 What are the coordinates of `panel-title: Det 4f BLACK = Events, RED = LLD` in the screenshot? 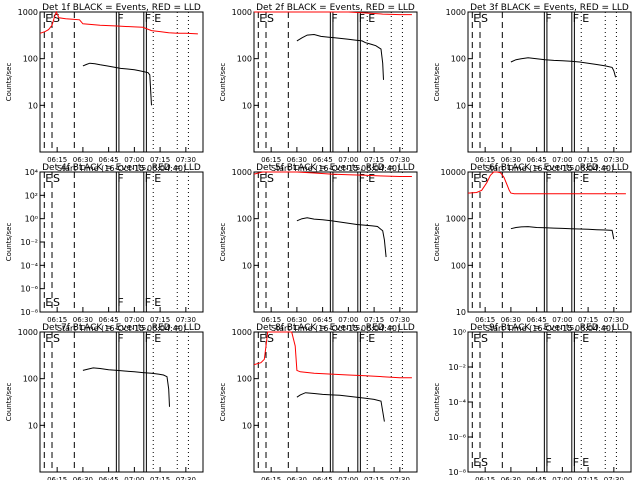 It's located at (121, 168).